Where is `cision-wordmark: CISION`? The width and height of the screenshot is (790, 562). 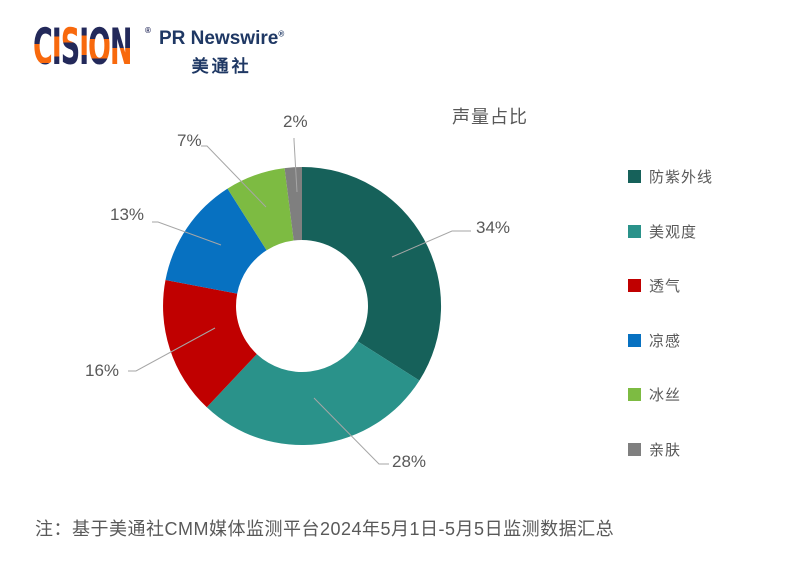 cision-wordmark: CISION is located at coordinates (83, 47).